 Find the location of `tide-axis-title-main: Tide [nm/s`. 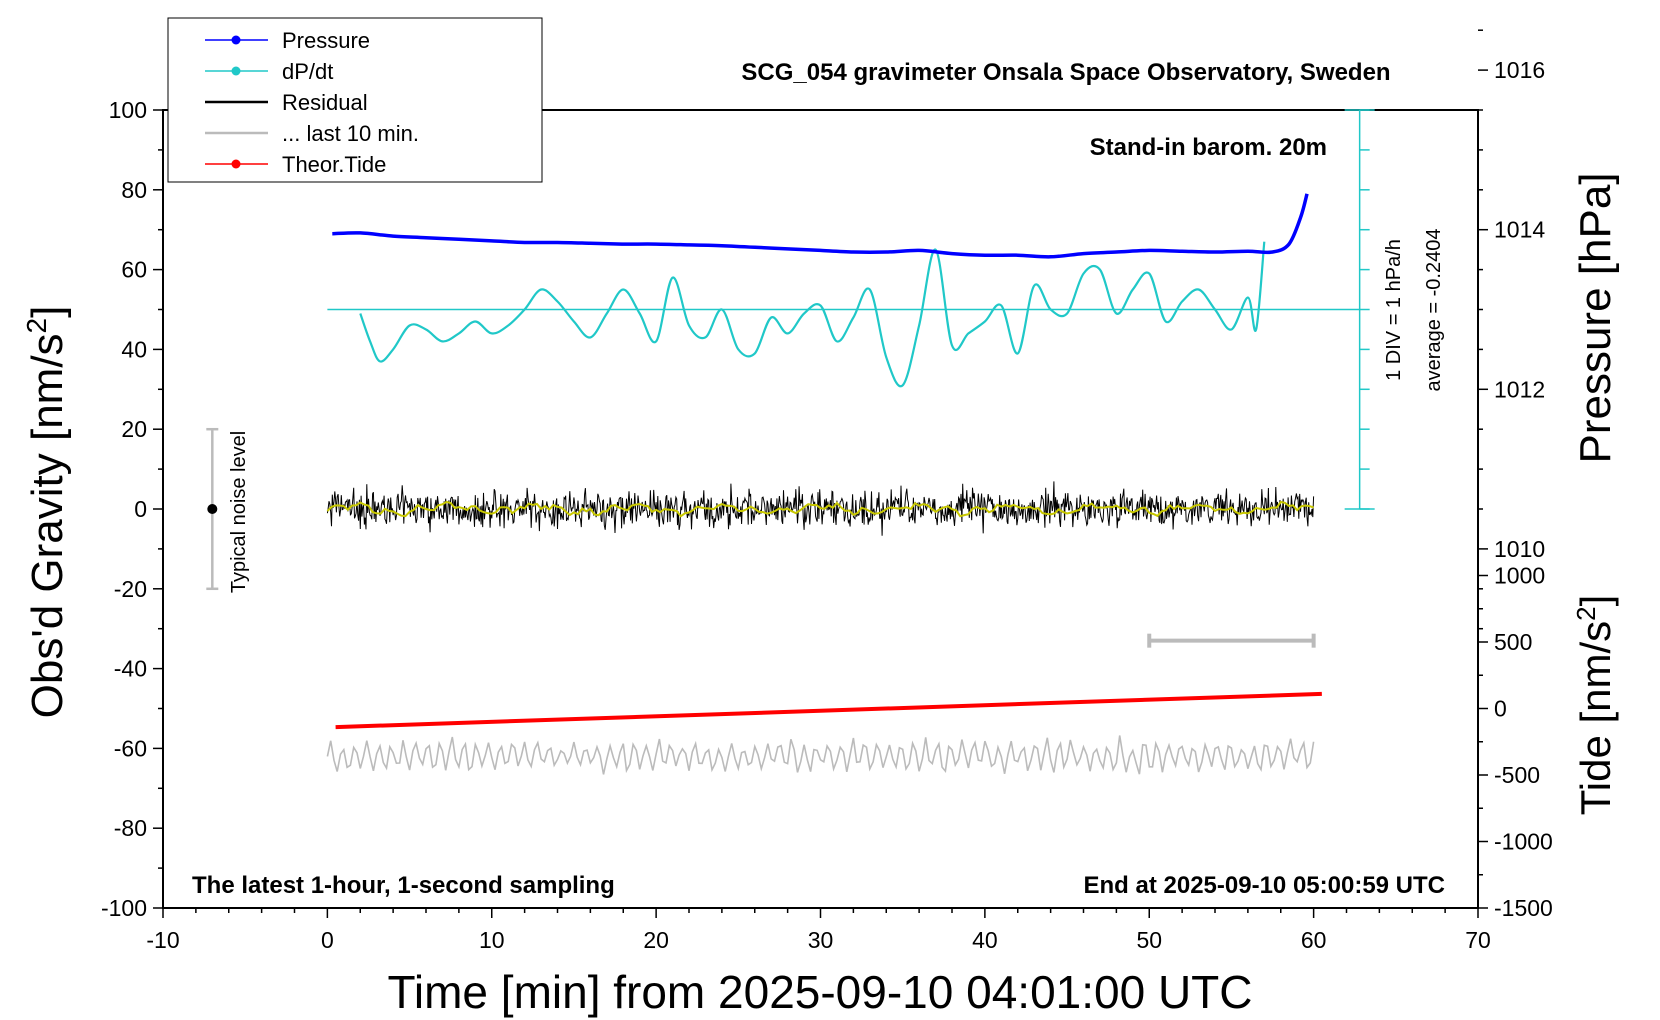

tide-axis-title-main: Tide [nm/s is located at coordinates (1595, 718).